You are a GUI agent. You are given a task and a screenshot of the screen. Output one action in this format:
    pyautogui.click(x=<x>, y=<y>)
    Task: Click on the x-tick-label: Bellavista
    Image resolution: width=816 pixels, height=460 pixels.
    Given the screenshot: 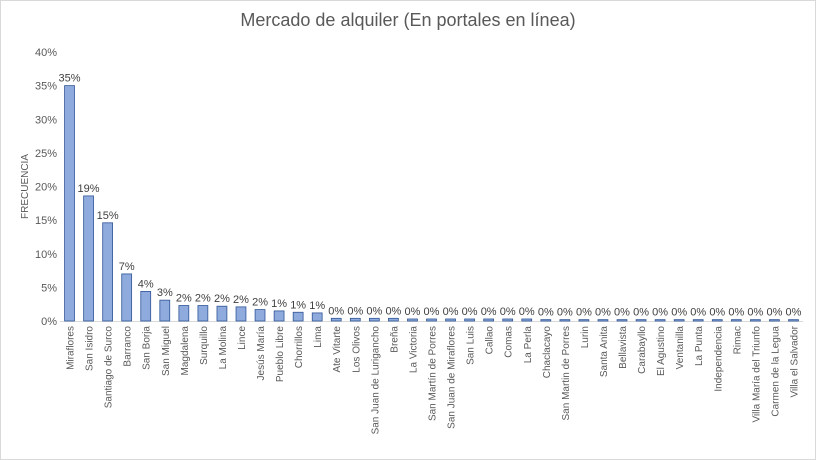 What is the action you would take?
    pyautogui.click(x=623, y=347)
    